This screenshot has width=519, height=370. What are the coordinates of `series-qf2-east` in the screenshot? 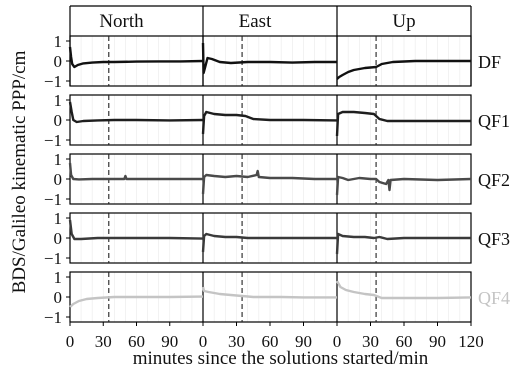 It's located at (269, 182).